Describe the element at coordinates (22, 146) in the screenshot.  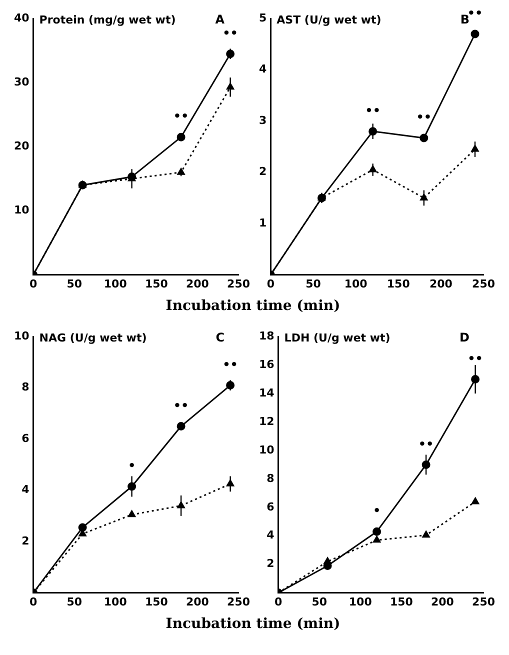
I see `y-tick-label: 20` at that location.